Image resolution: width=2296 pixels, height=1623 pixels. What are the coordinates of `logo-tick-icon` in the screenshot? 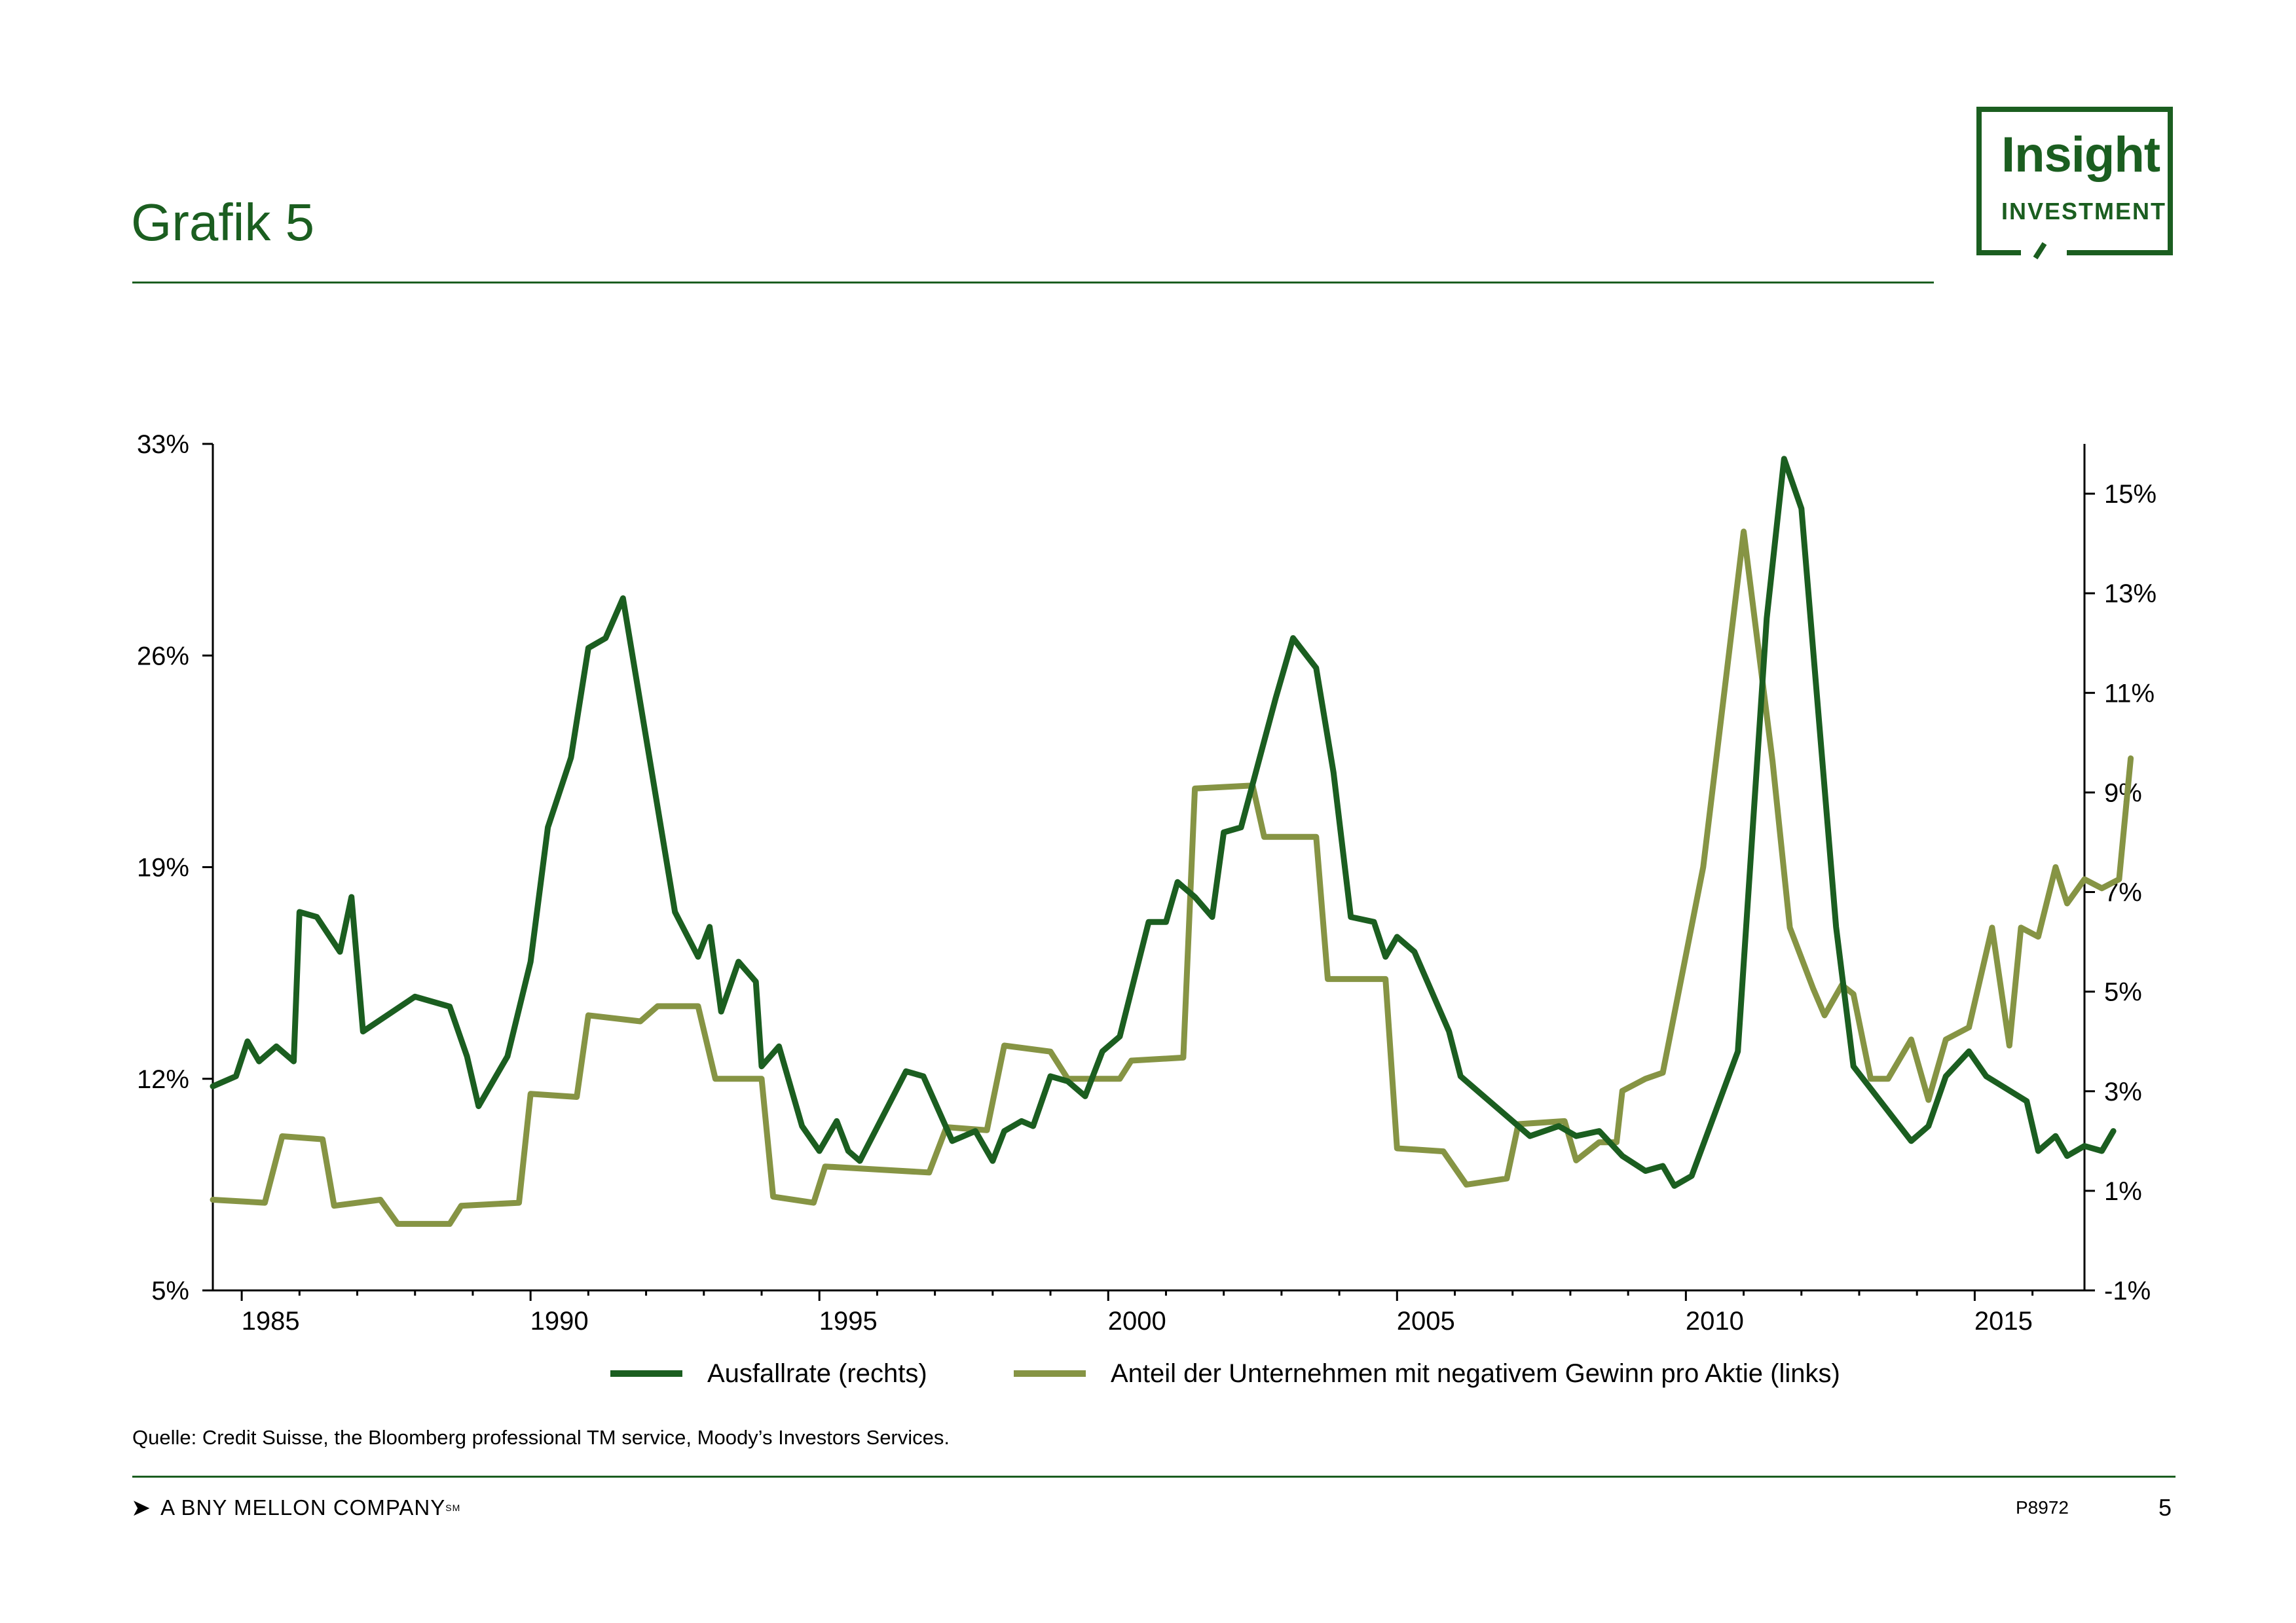 It's located at (2044, 250).